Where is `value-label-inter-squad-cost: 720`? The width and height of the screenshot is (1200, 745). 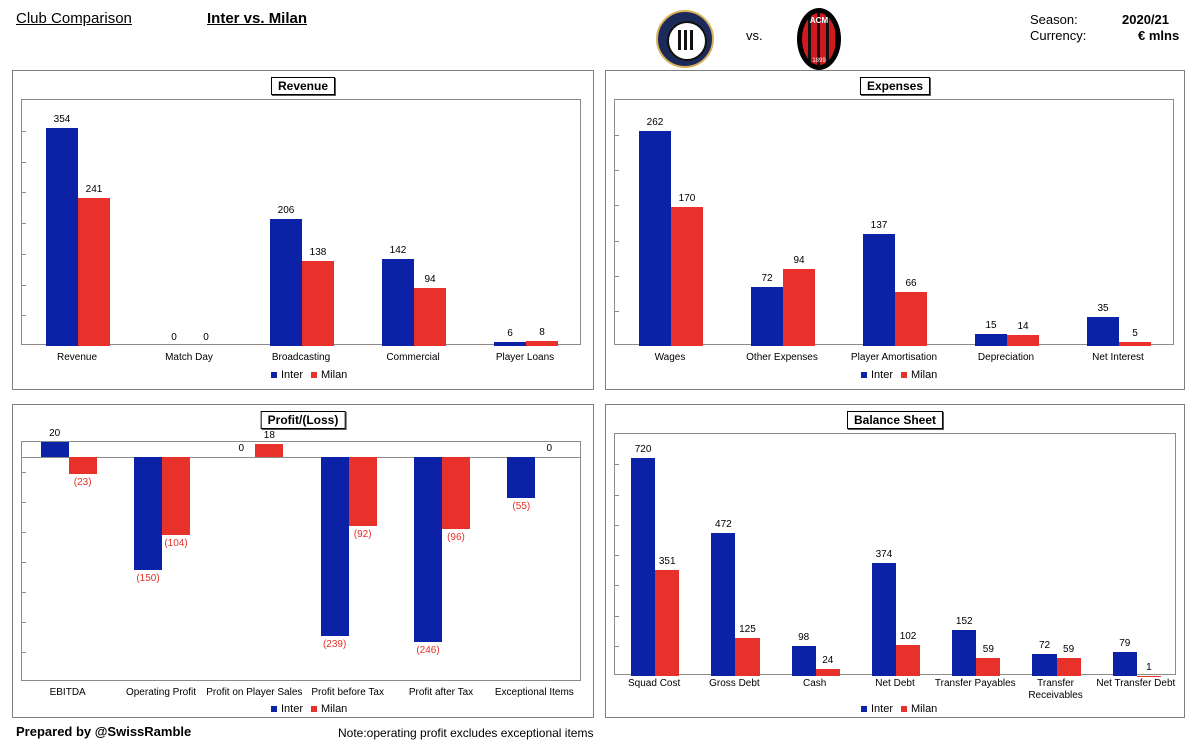 value-label-inter-squad-cost: 720 is located at coordinates (643, 450).